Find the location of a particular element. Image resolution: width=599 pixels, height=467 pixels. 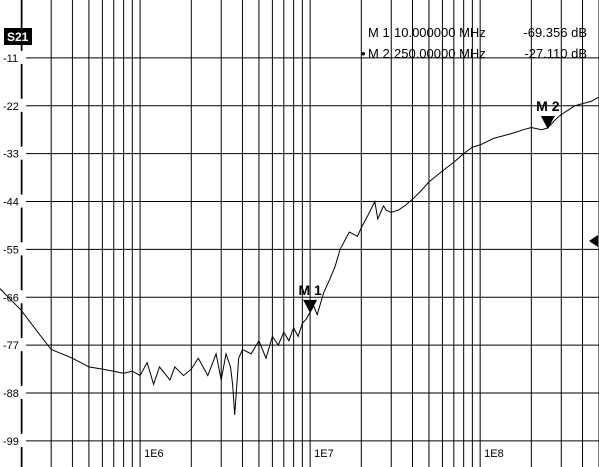

y-tick-label: -99 is located at coordinates (11, 442).